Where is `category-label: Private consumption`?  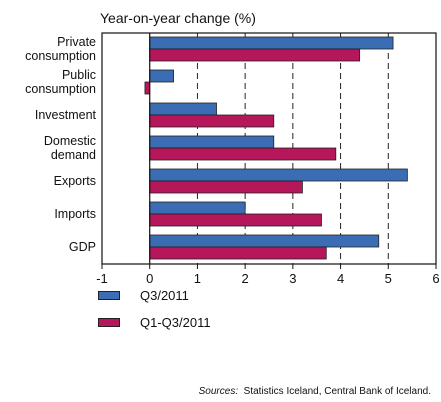 category-label: Private consumption is located at coordinates (60, 49).